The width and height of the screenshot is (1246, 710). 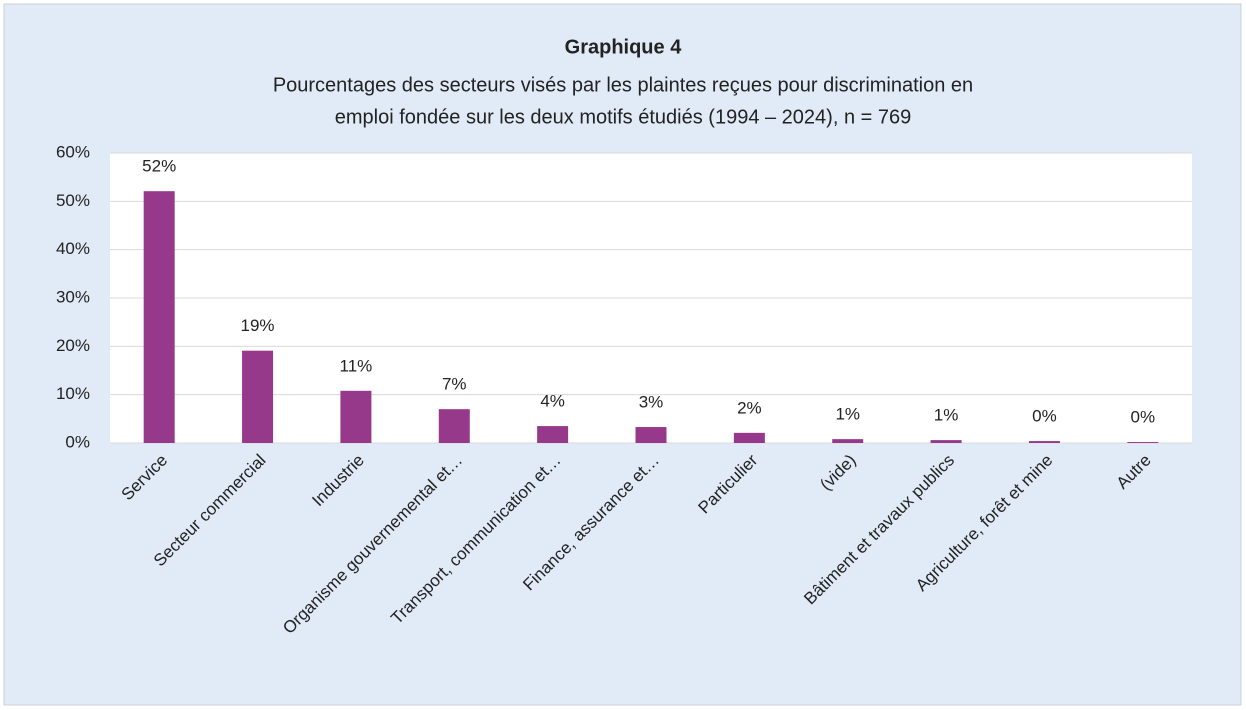 I want to click on data-label: 52%, so click(x=159, y=166).